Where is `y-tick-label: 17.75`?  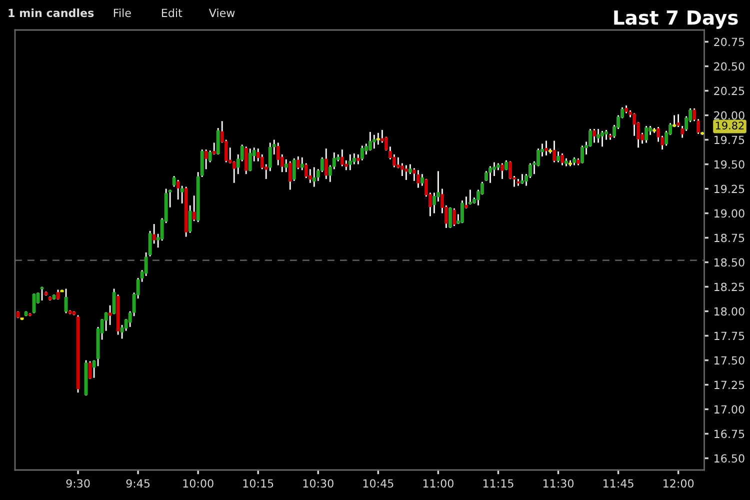 y-tick-label: 17.75 is located at coordinates (729, 336).